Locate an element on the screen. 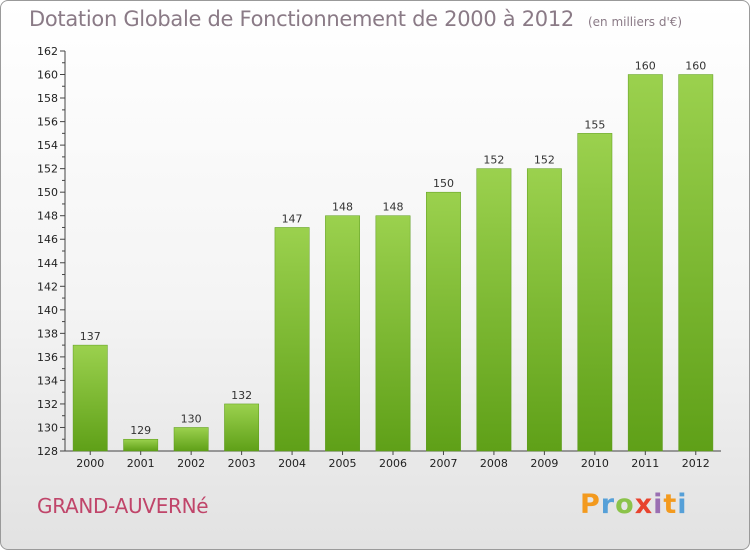 The width and height of the screenshot is (750, 550). x-tick-label-2012: 2012 is located at coordinates (696, 463).